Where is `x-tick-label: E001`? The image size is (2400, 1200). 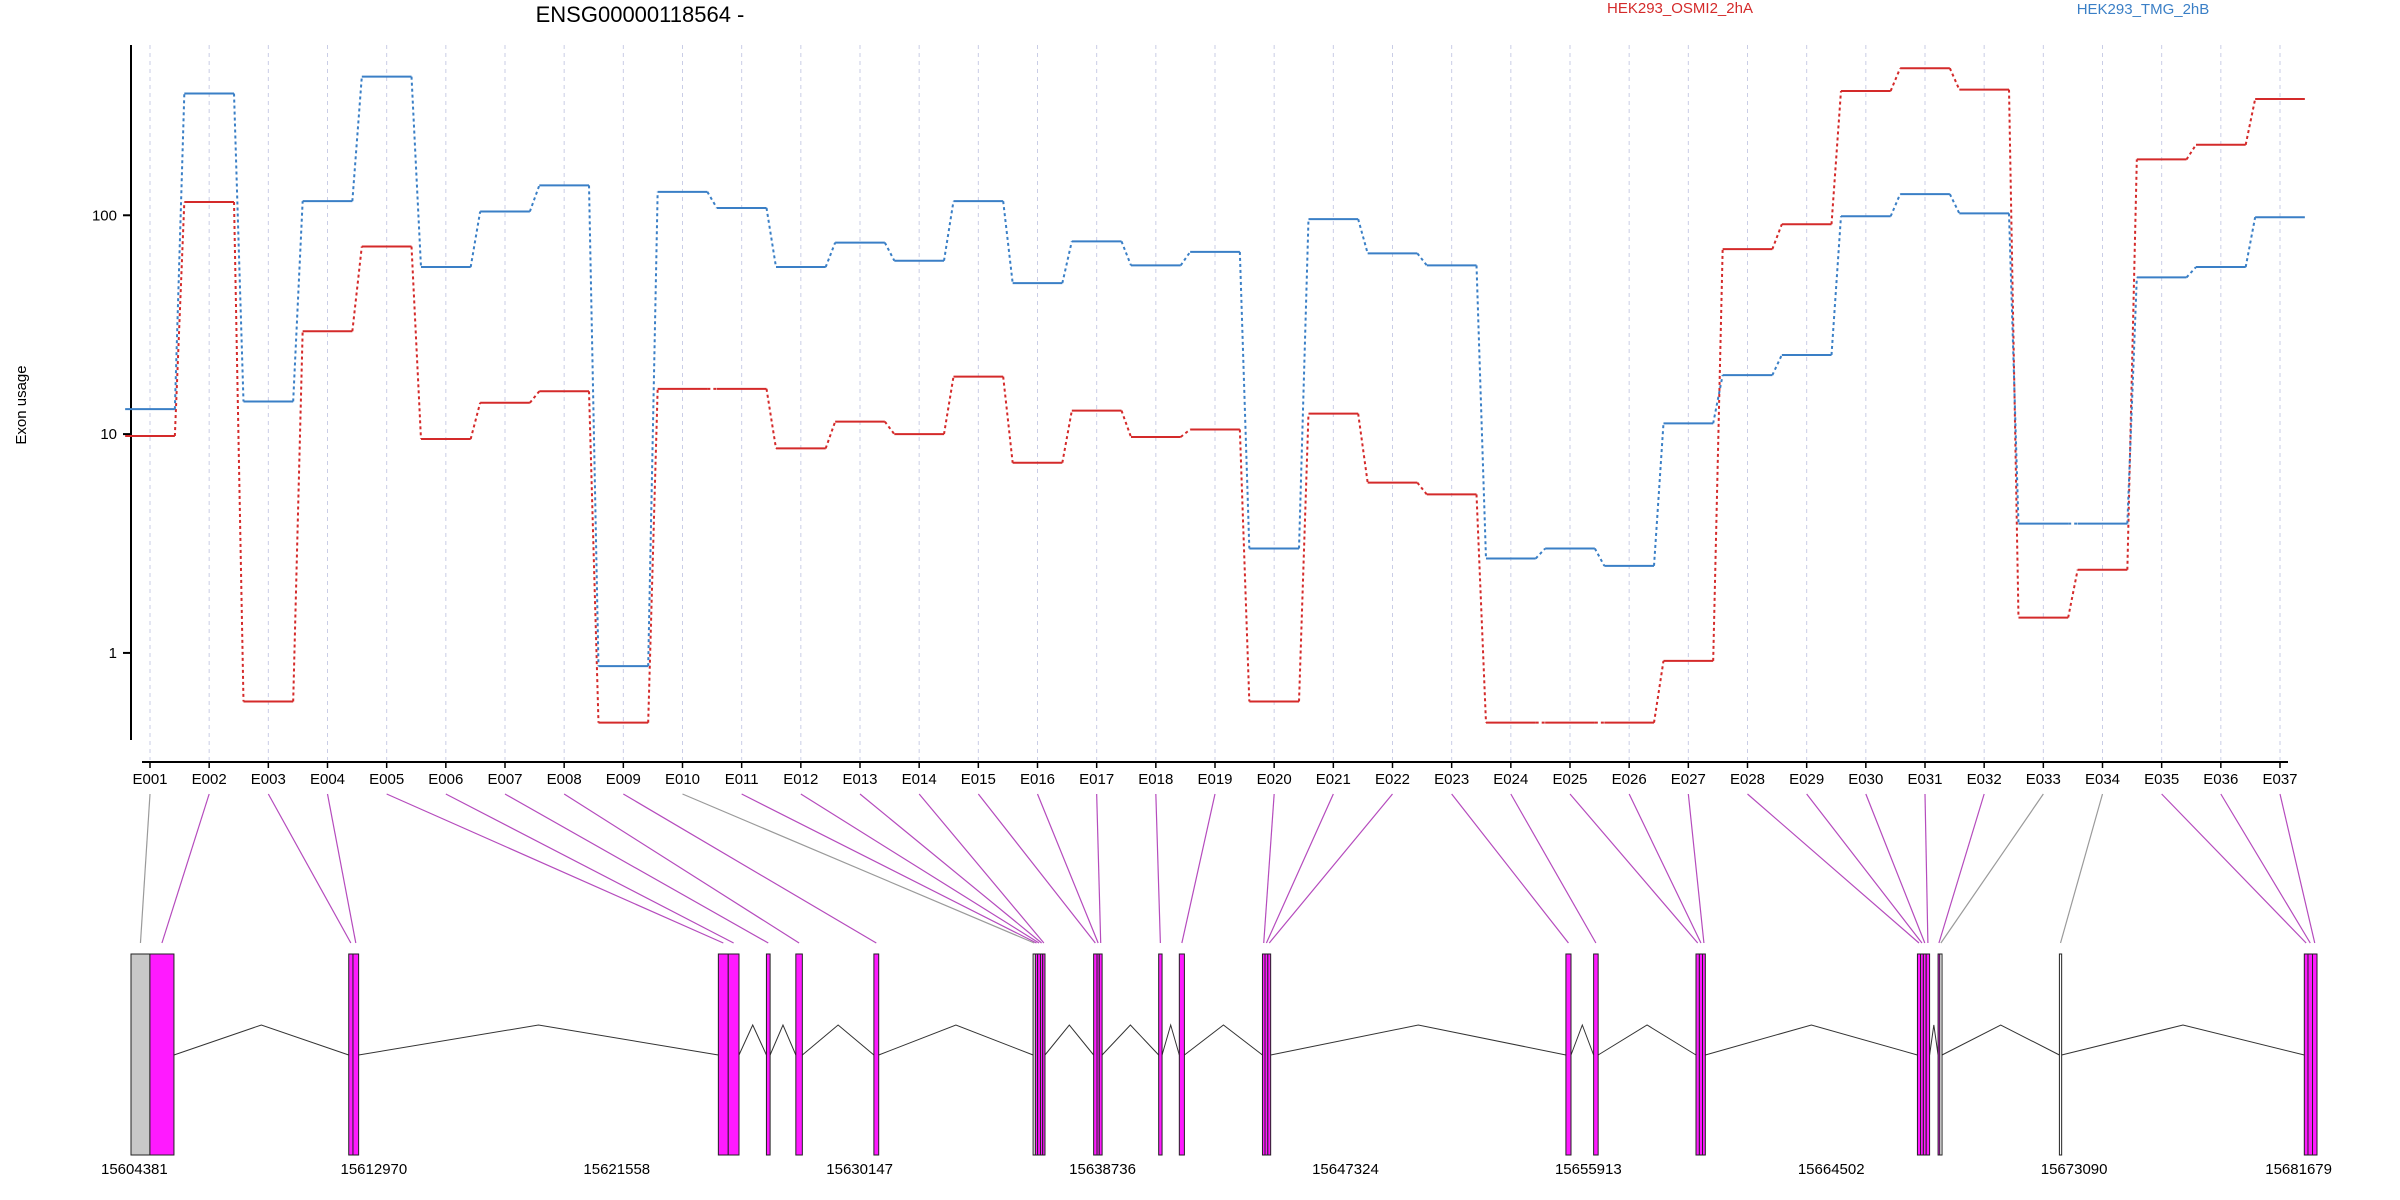
x-tick-label: E001 is located at coordinates (149, 779).